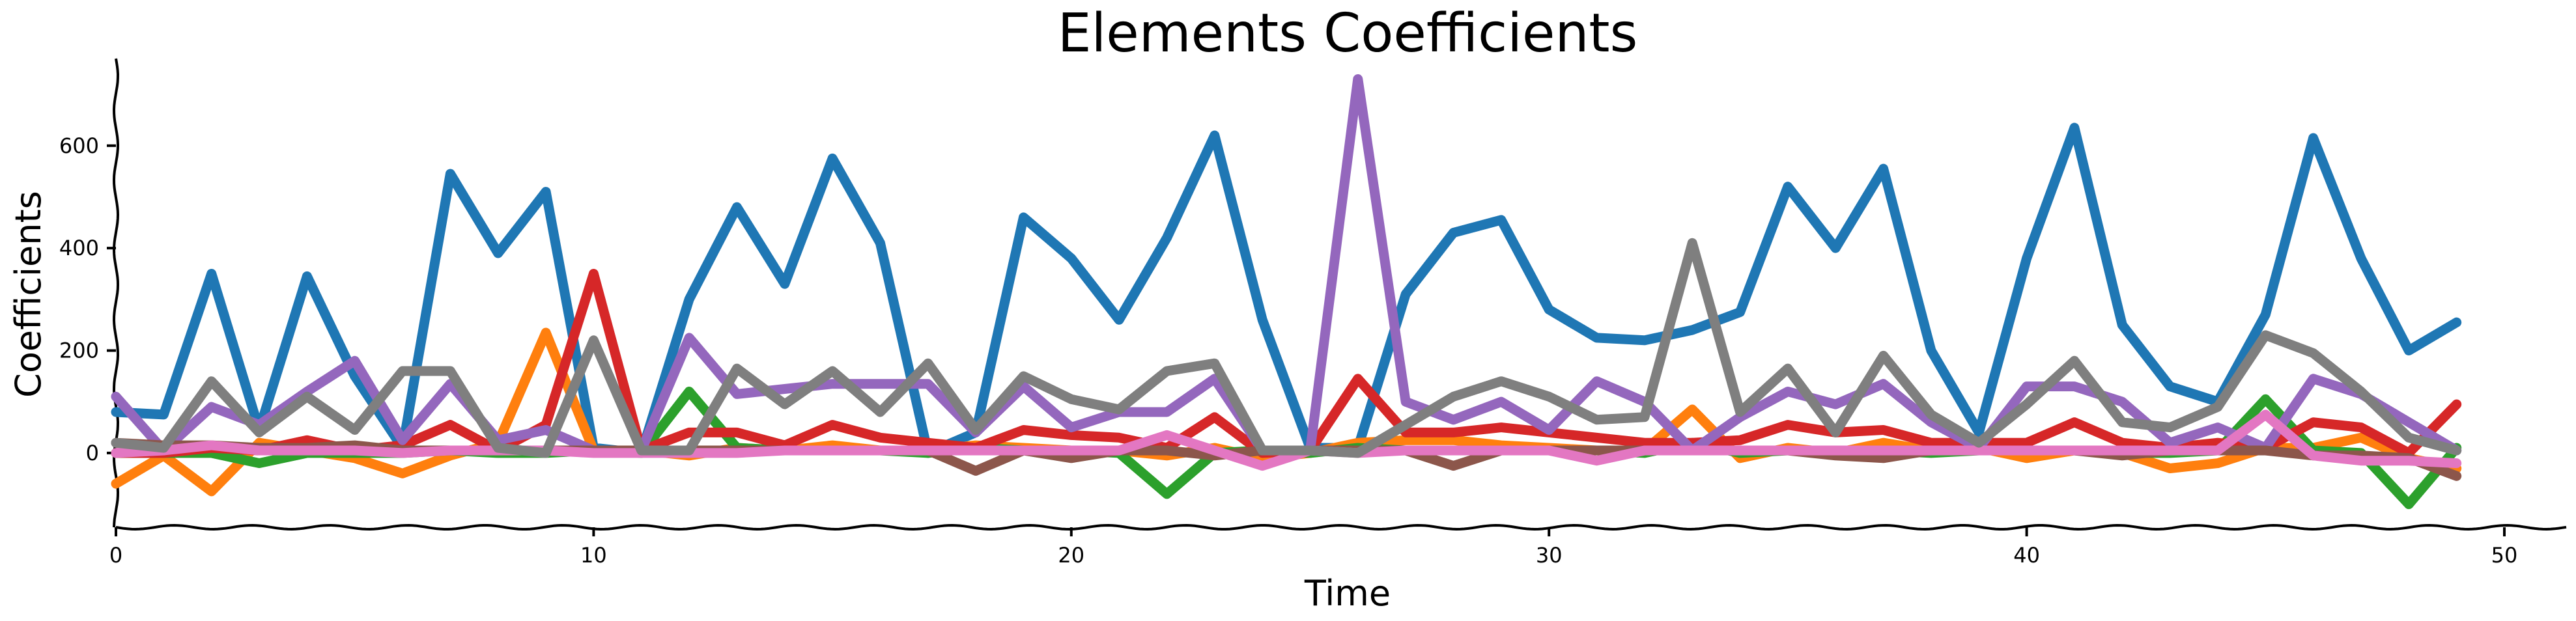  Describe the element at coordinates (79, 248) in the screenshot. I see `y-tick-label: 400` at that location.